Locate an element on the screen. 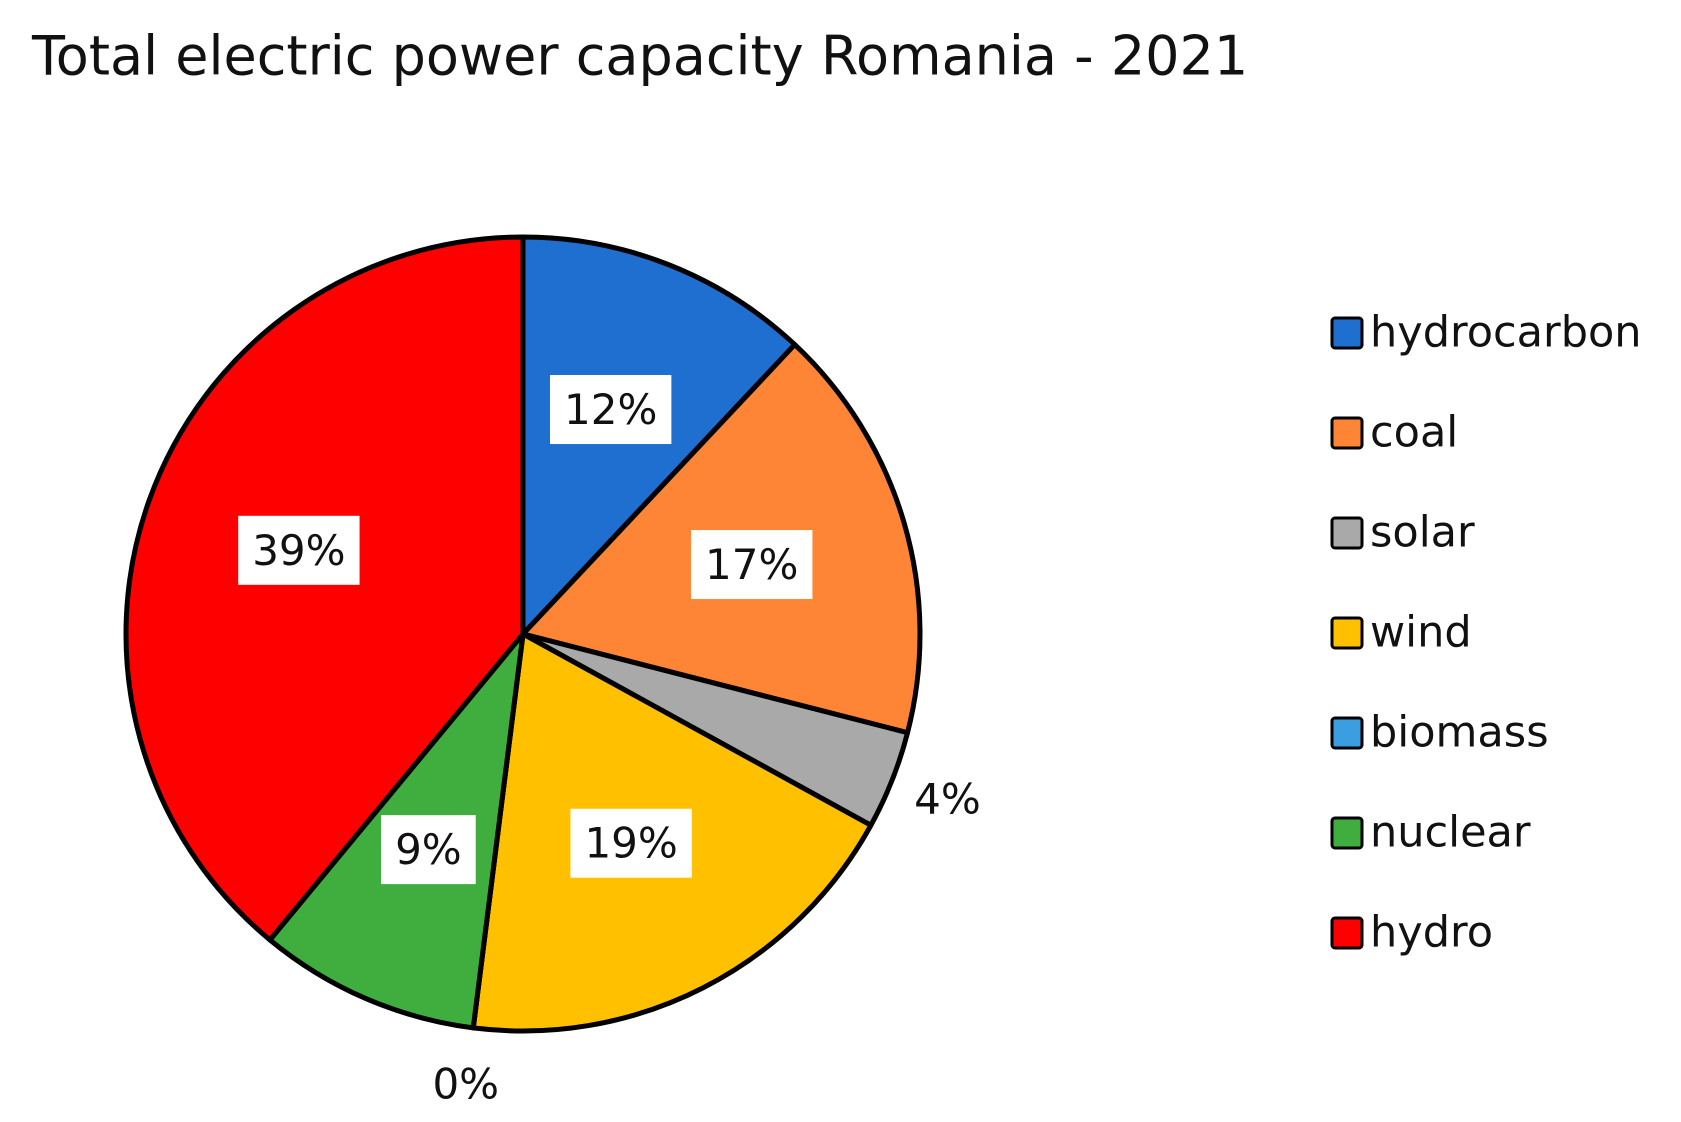 Image resolution: width=1681 pixels, height=1122 pixels. legend-label: nuclear is located at coordinates (1450, 833).